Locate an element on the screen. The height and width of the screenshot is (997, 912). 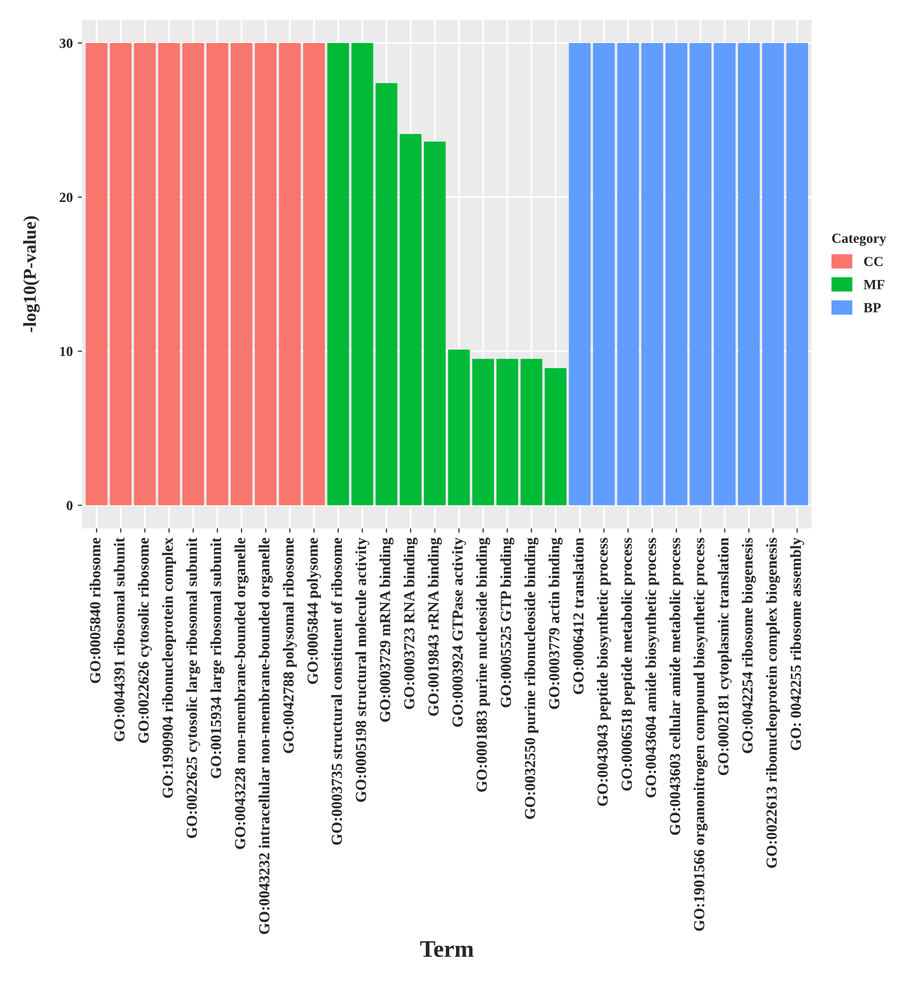
x-tick-label: GO:0043604 amide biosynthetic process is located at coordinates (652, 668).